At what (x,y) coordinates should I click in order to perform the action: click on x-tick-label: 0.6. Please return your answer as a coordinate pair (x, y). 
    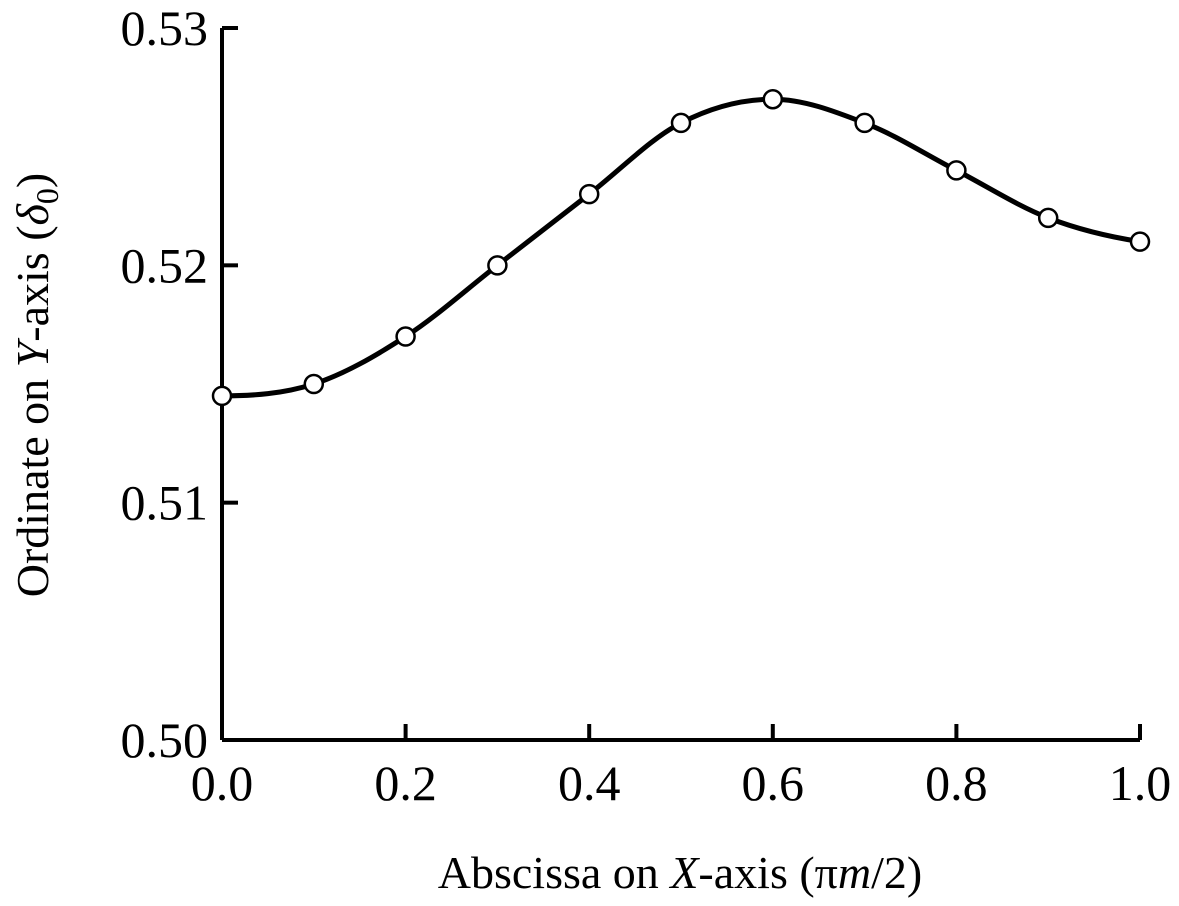
    Looking at the image, I should click on (773, 783).